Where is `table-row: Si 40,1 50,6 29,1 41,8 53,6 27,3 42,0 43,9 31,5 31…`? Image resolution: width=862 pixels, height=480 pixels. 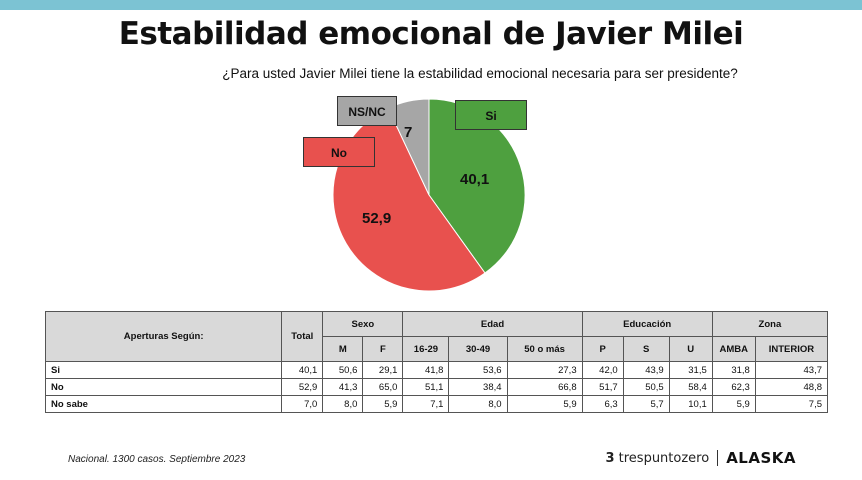
table-row: Si 40,1 50,6 29,1 41,8 53,6 27,3 42,0 43,9 31,5 31… is located at coordinates (436, 370).